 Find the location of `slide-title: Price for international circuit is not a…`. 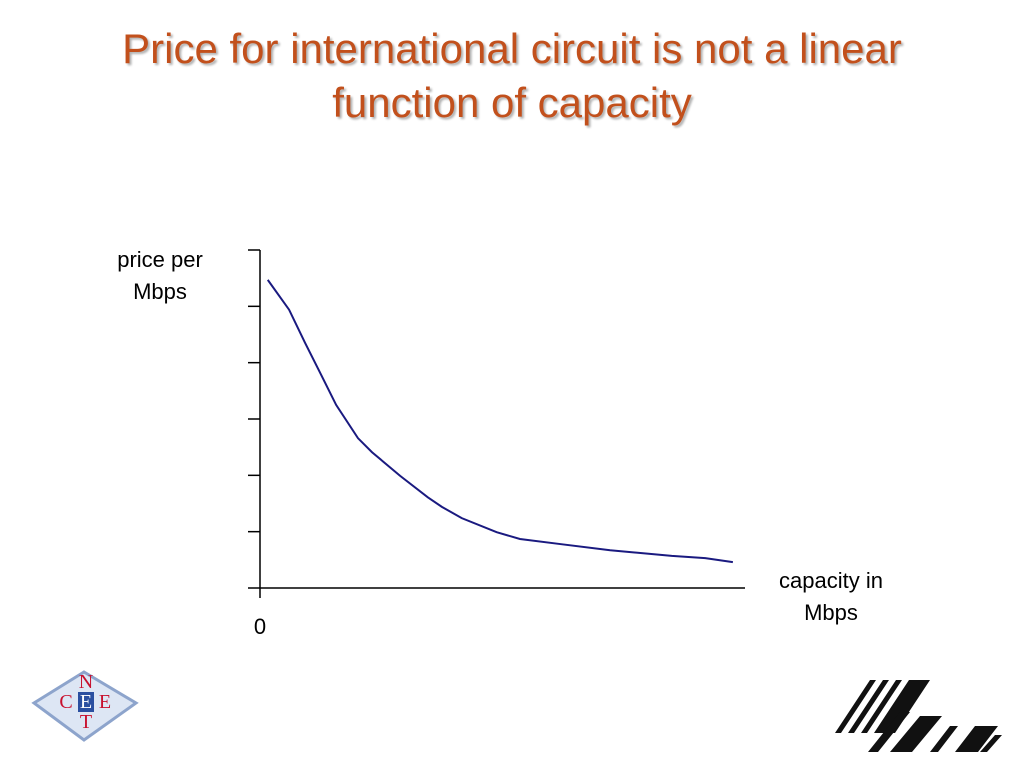

slide-title: Price for international circuit is not a… is located at coordinates (512, 75).